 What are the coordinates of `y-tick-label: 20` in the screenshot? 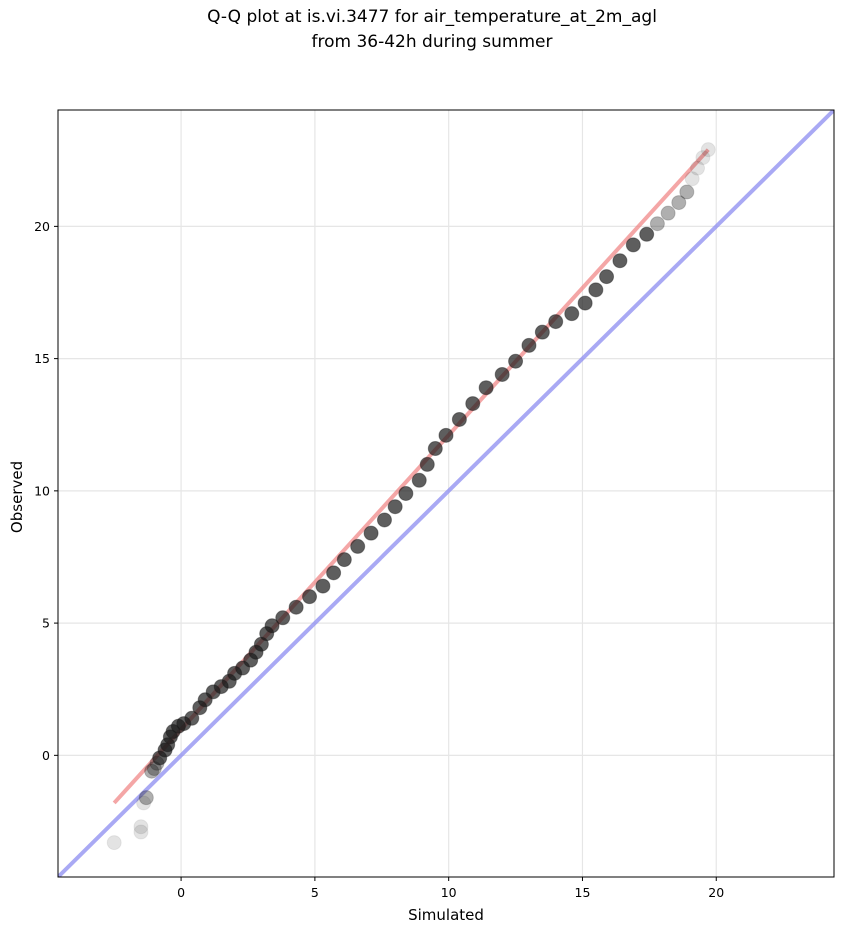 It's located at (42, 226).